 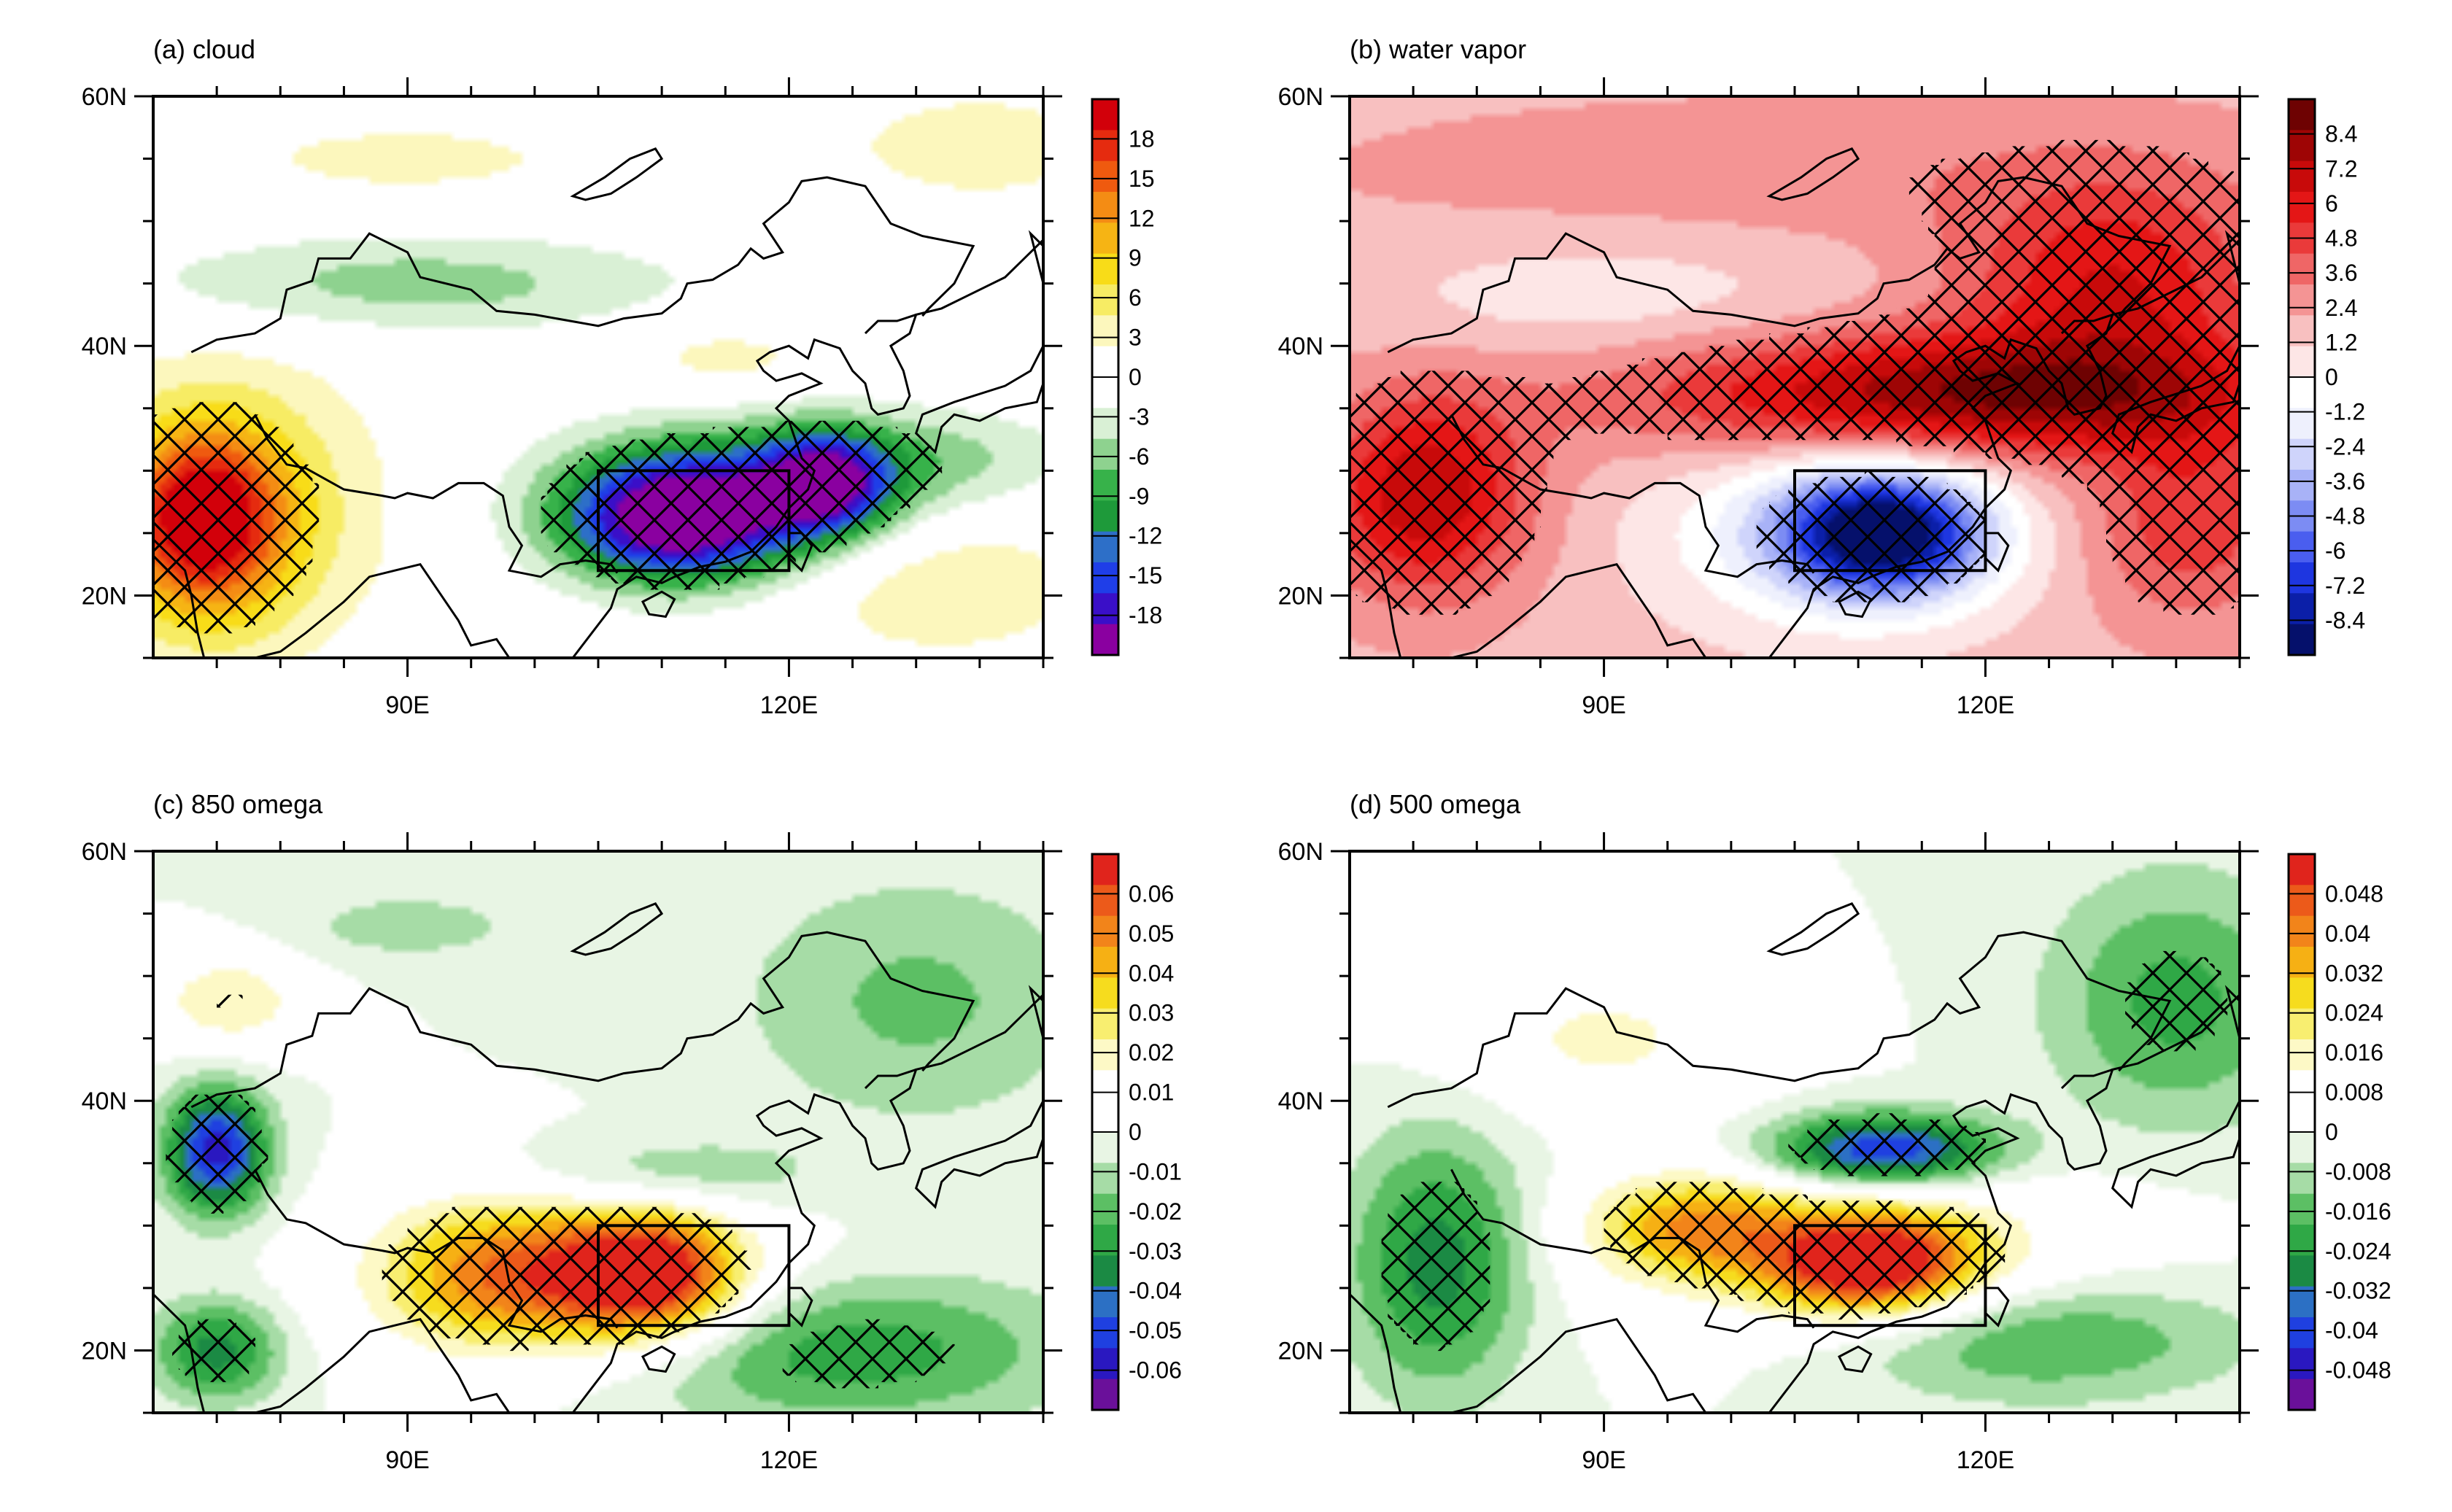 What do you see at coordinates (1145, 536) in the screenshot?
I see `colorbar-label: -12` at bounding box center [1145, 536].